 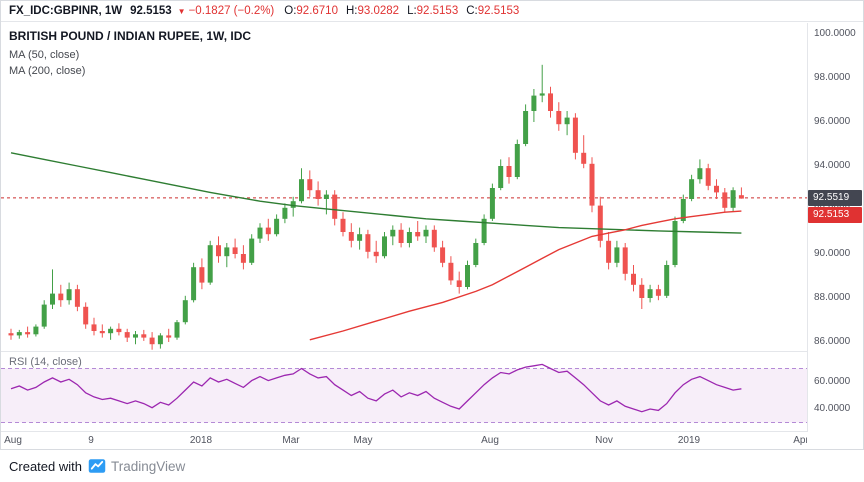 I want to click on change-value: −0.1827 (−0.2%), so click(x=231, y=11).